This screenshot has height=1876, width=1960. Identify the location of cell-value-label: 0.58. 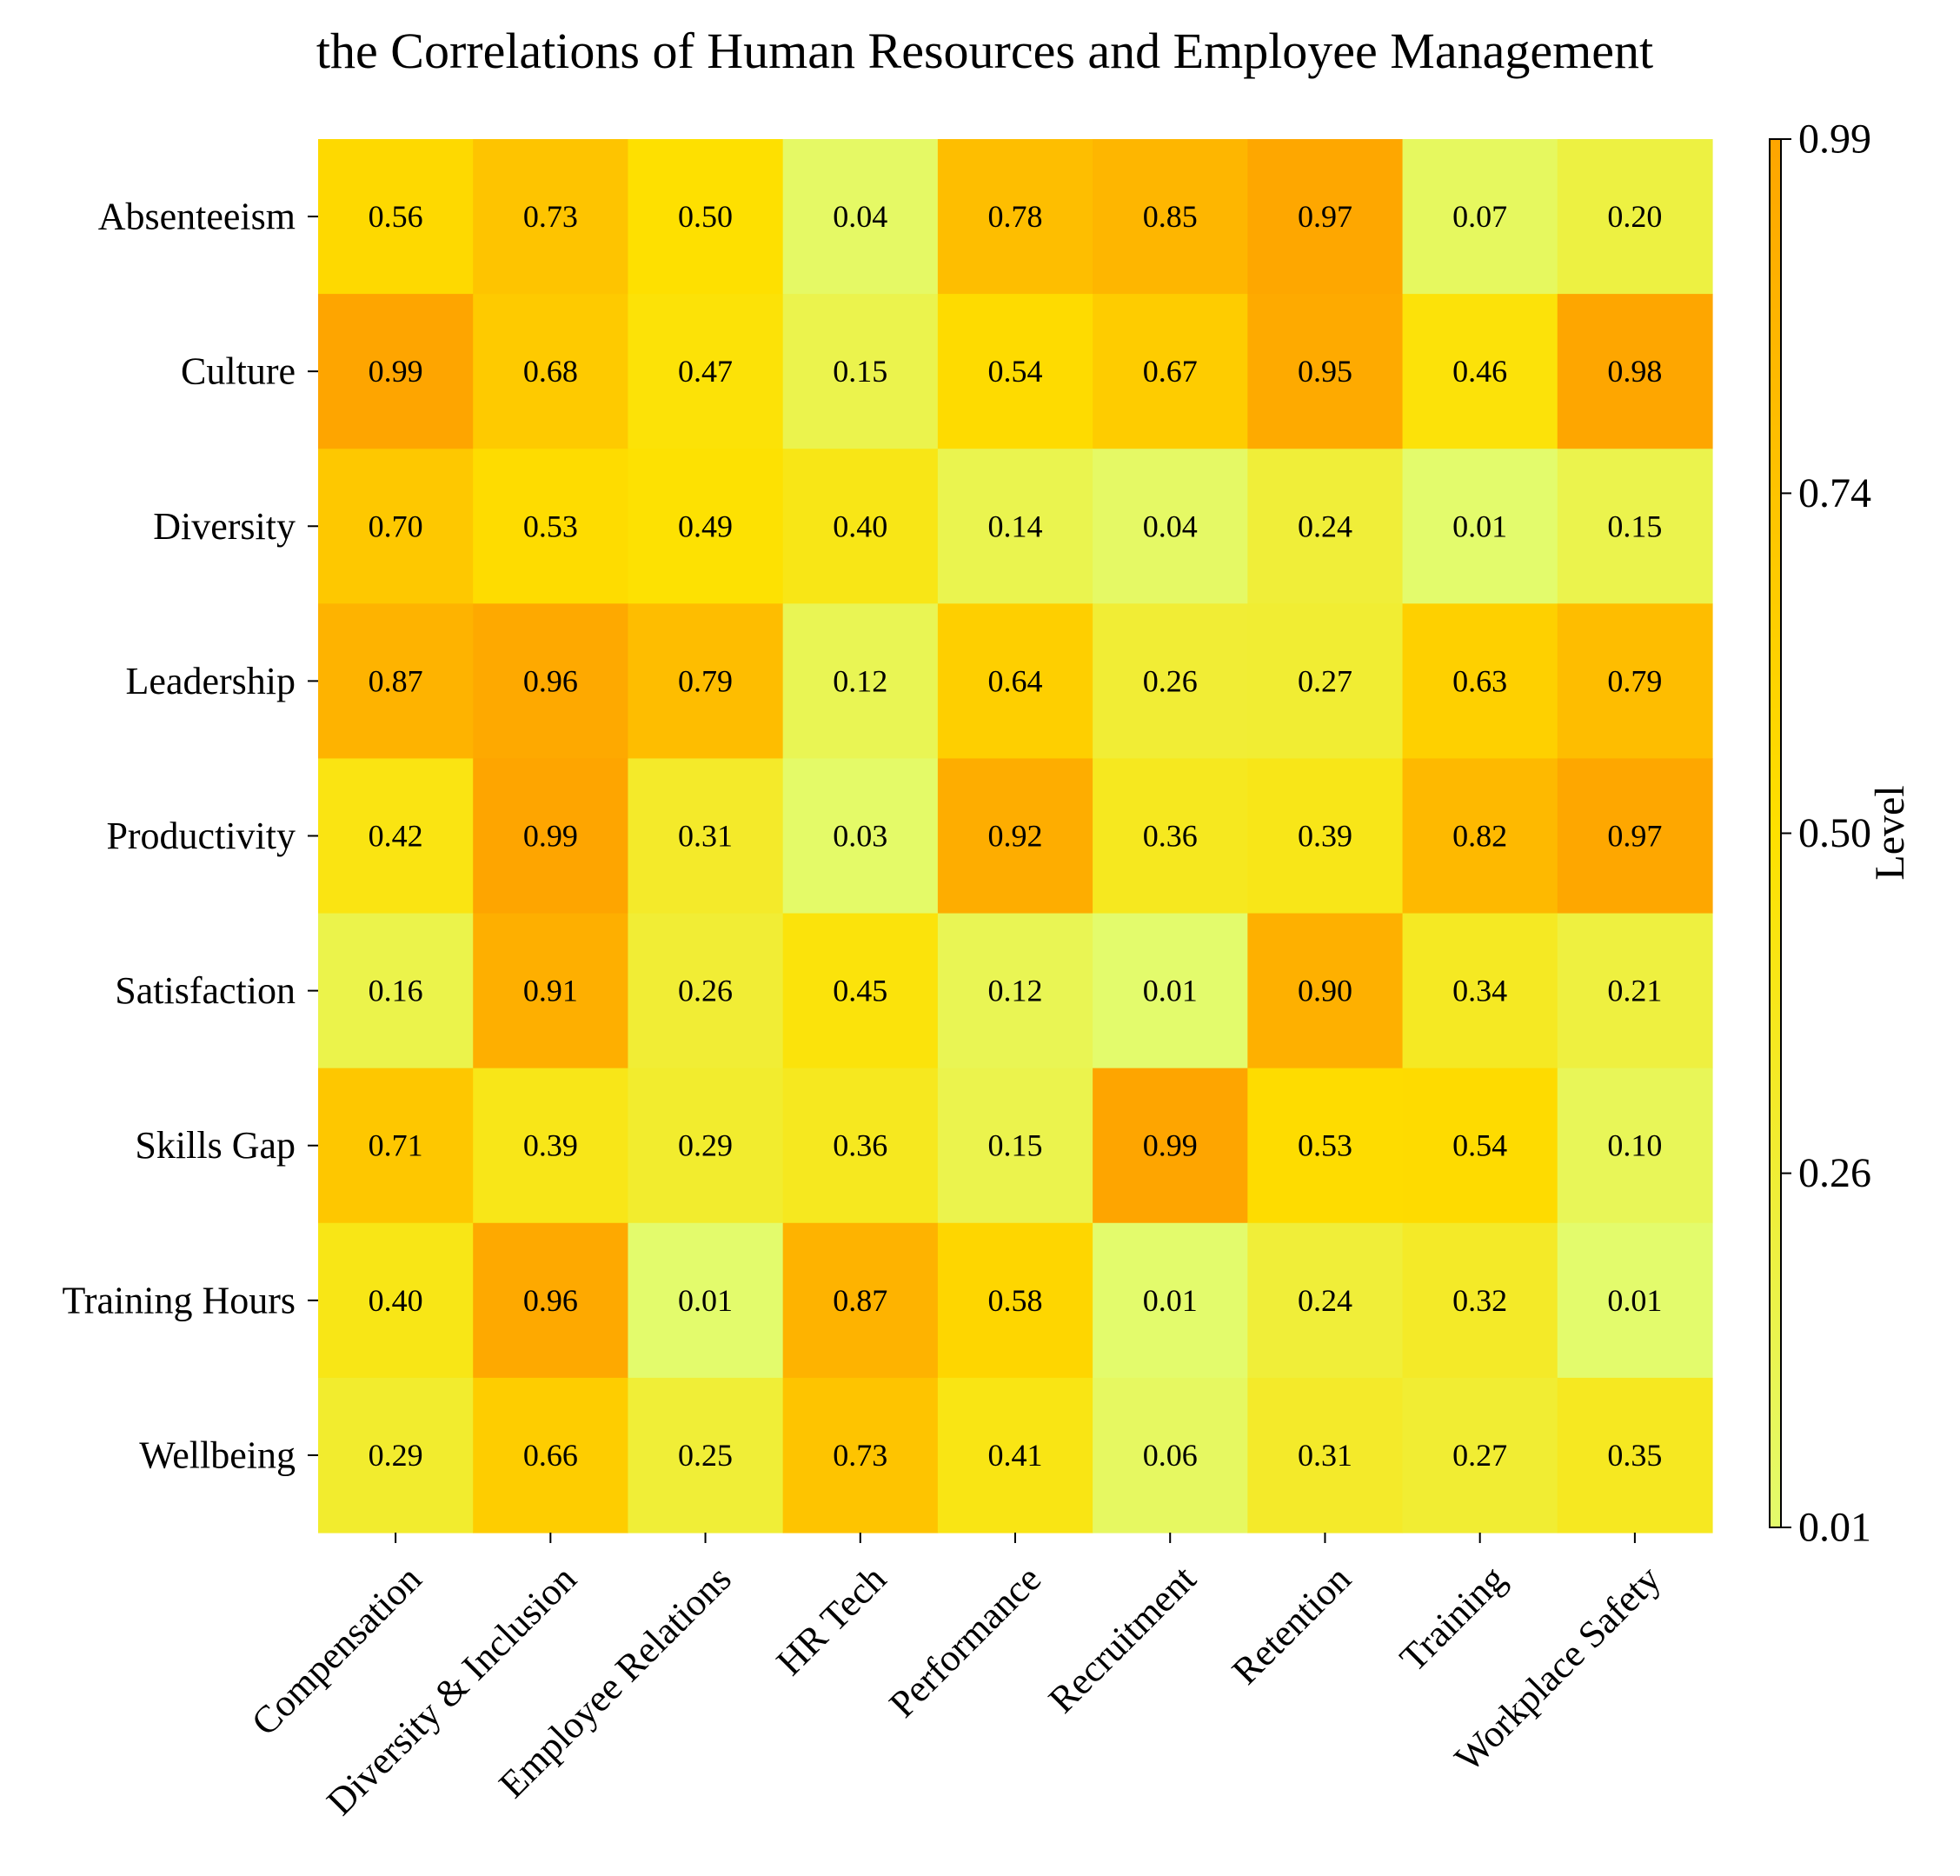
(1015, 1301).